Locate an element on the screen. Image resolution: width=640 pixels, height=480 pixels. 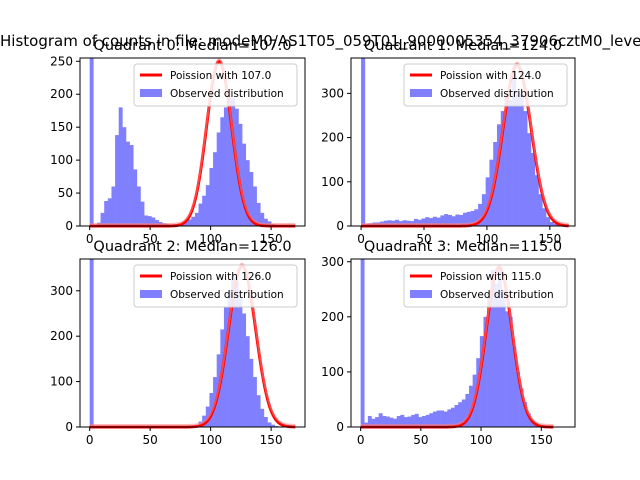
subplot-title: Quadrant 1: Median=124.0 is located at coordinates (463, 46).